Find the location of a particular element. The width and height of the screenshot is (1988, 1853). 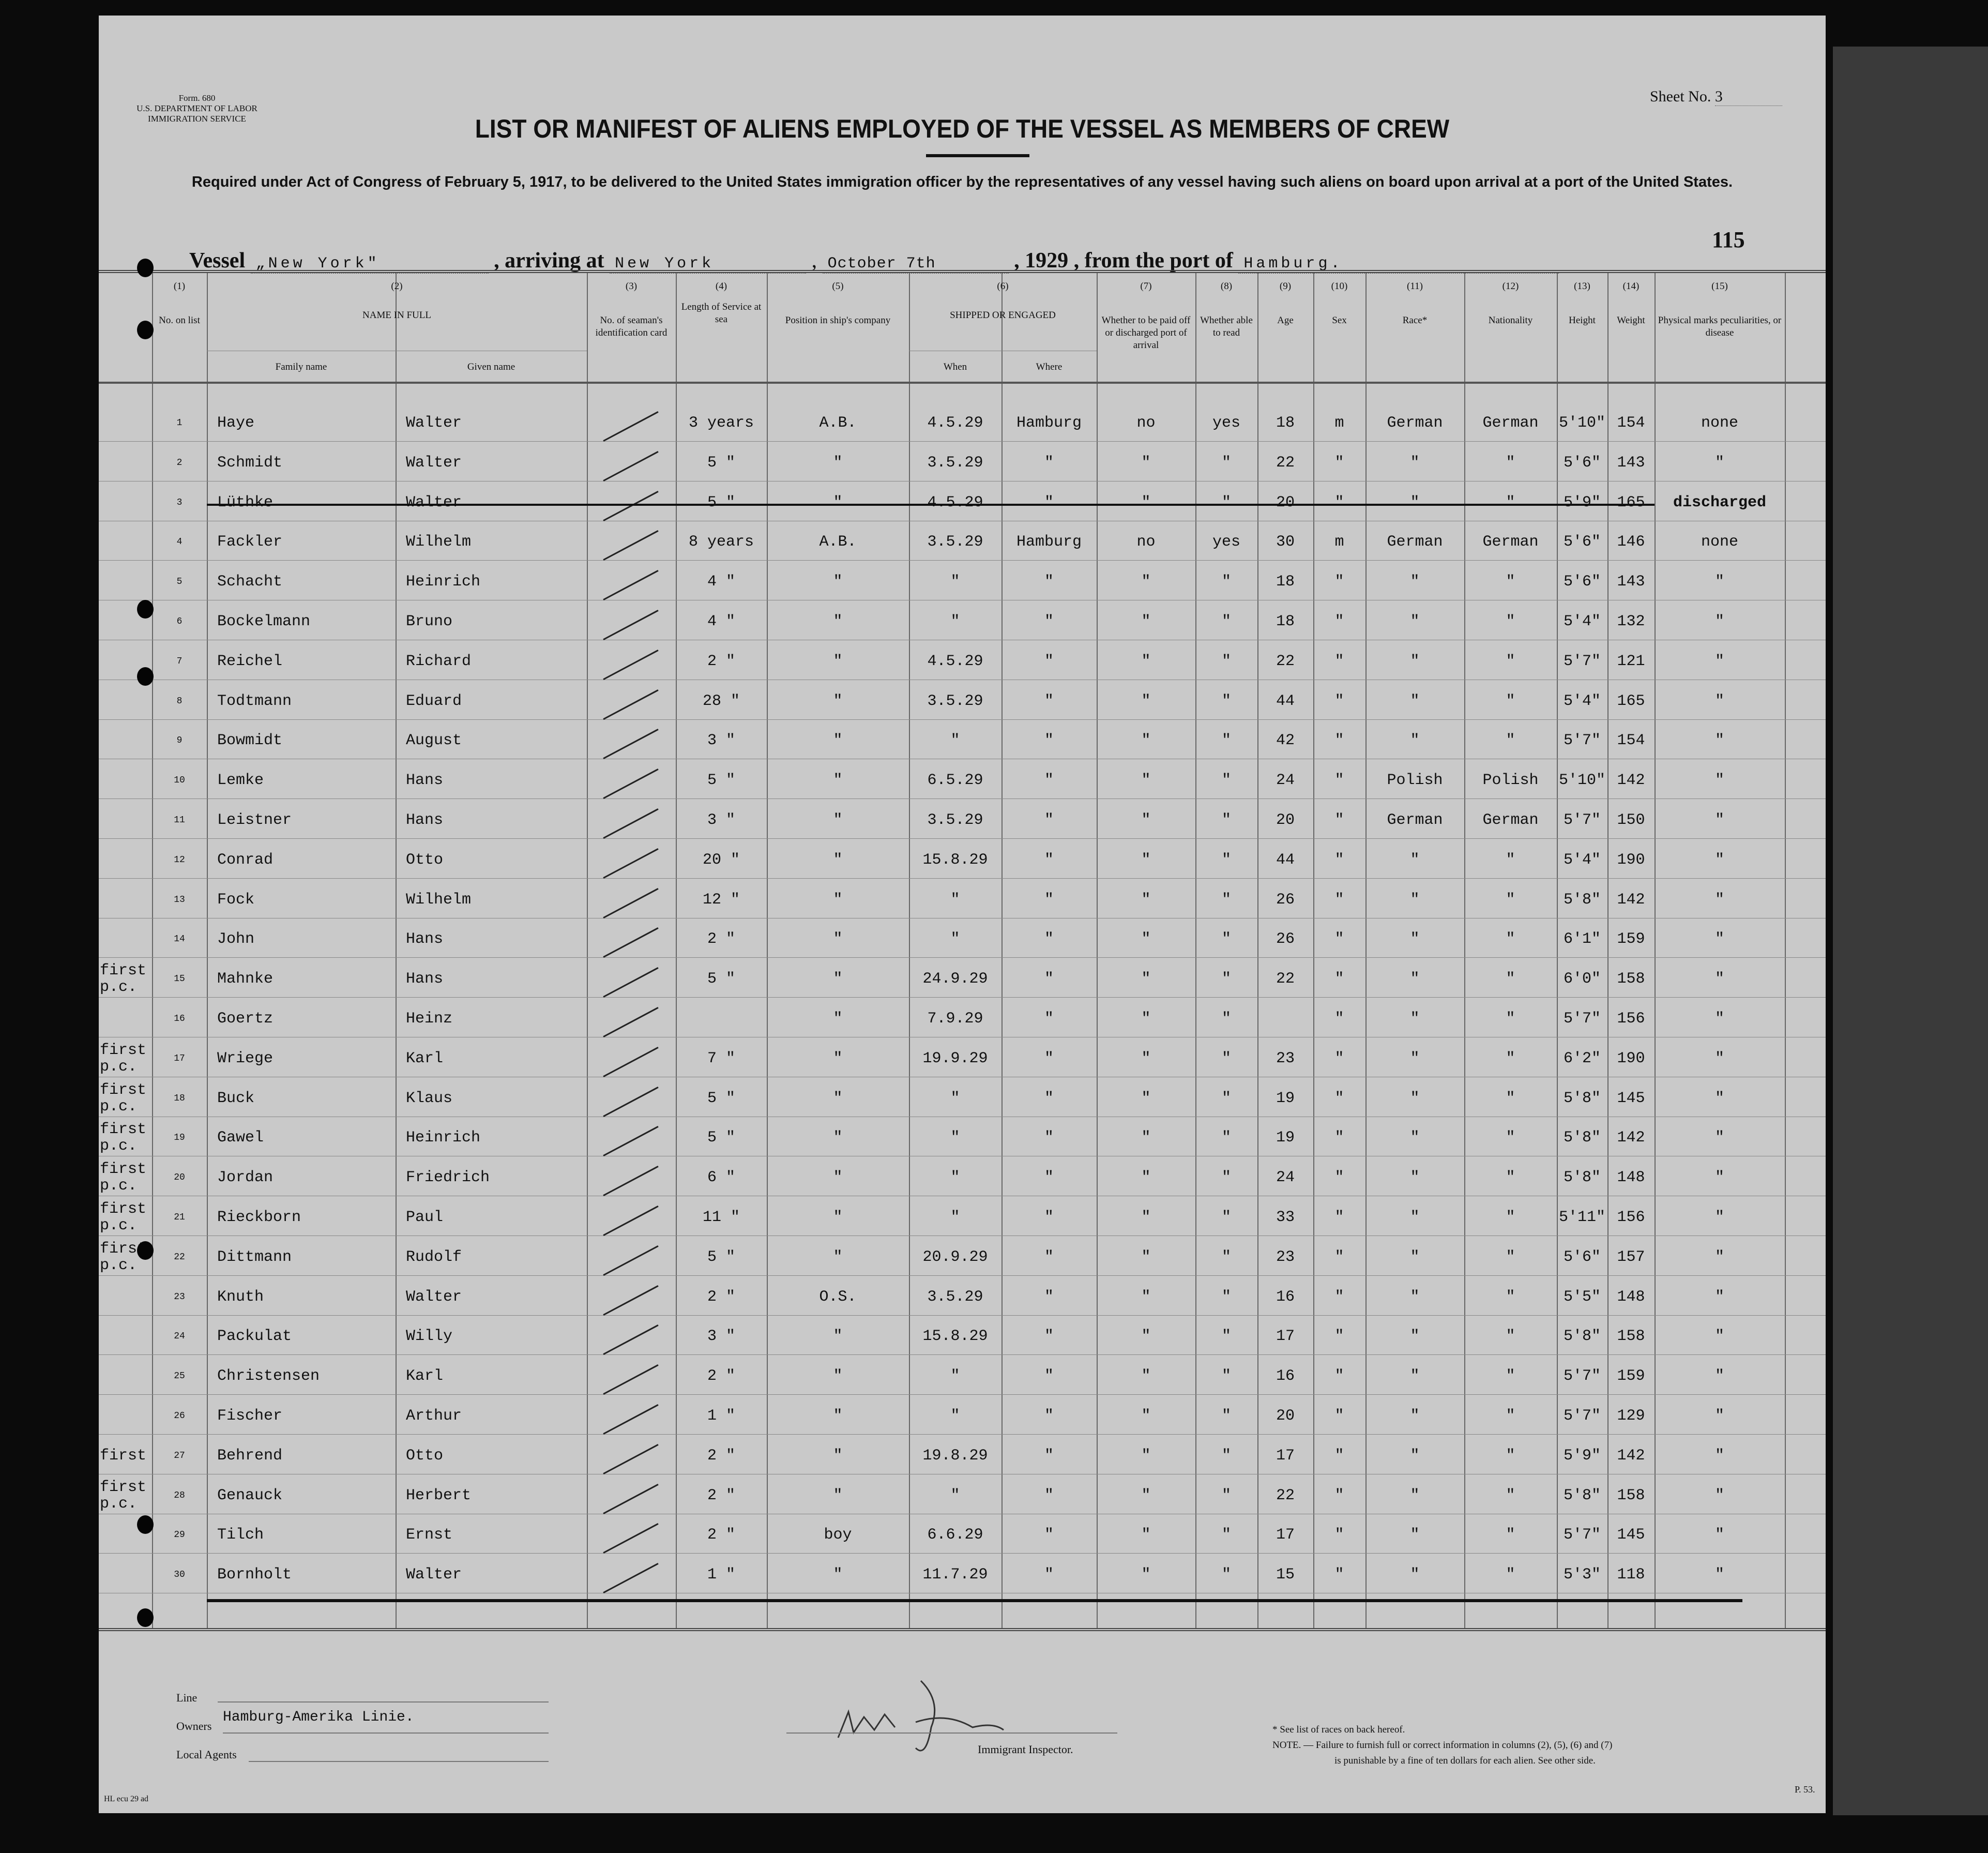

cell-given: Heinrich is located at coordinates (444, 1138).